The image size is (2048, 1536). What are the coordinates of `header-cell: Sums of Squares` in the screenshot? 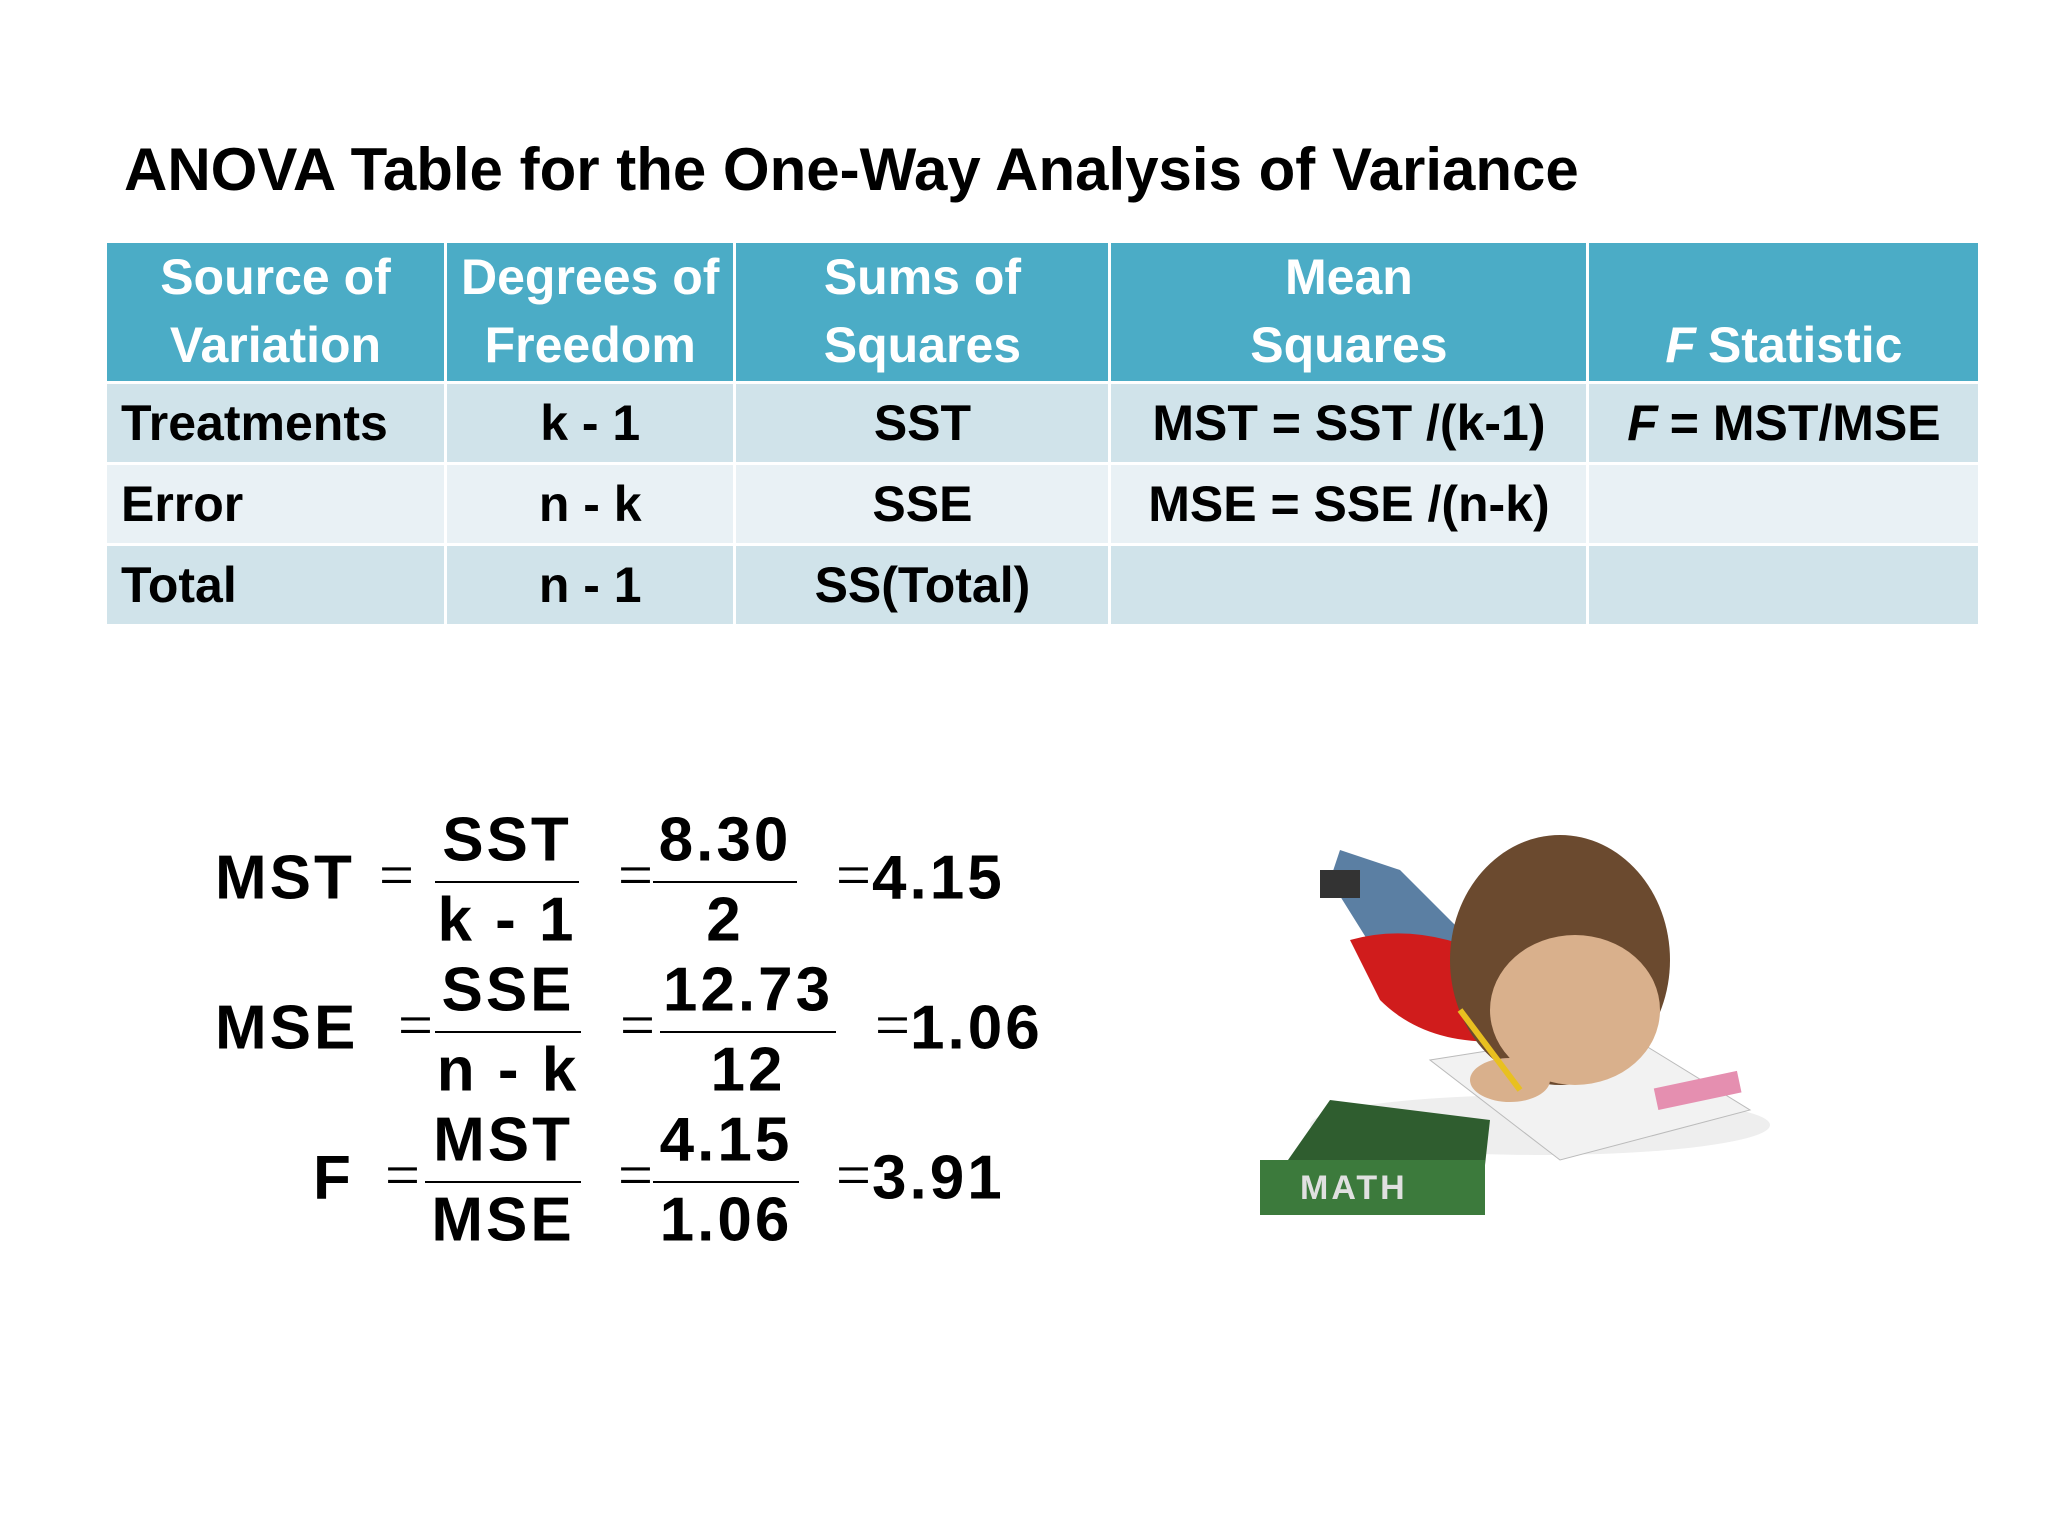 It's located at (922, 312).